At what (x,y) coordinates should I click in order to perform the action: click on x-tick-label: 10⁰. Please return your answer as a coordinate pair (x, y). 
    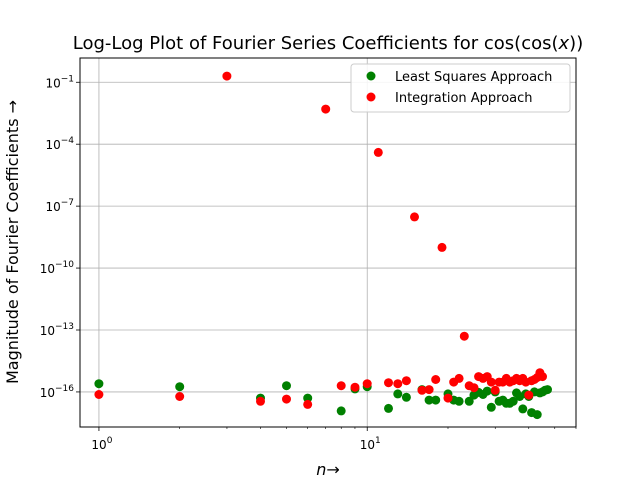
    Looking at the image, I should click on (101, 444).